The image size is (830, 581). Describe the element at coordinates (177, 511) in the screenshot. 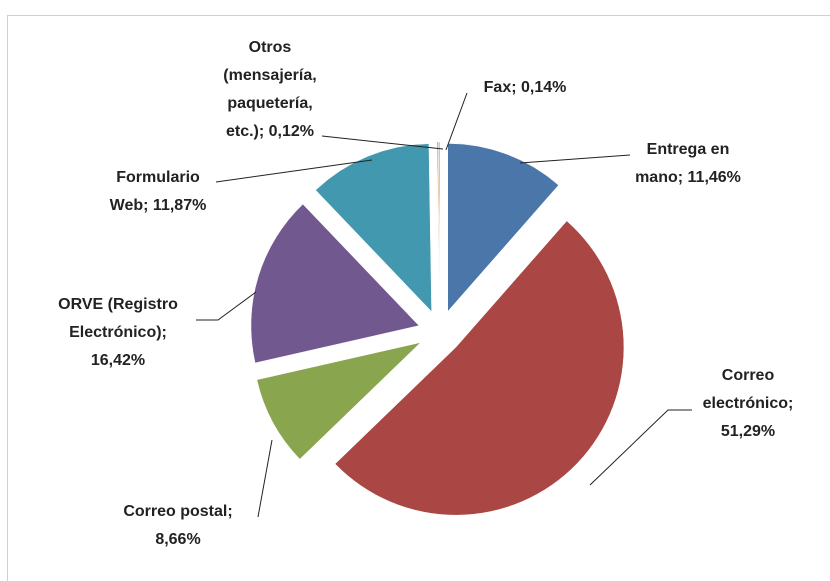

I see `data-label-line: Correo postal;` at that location.